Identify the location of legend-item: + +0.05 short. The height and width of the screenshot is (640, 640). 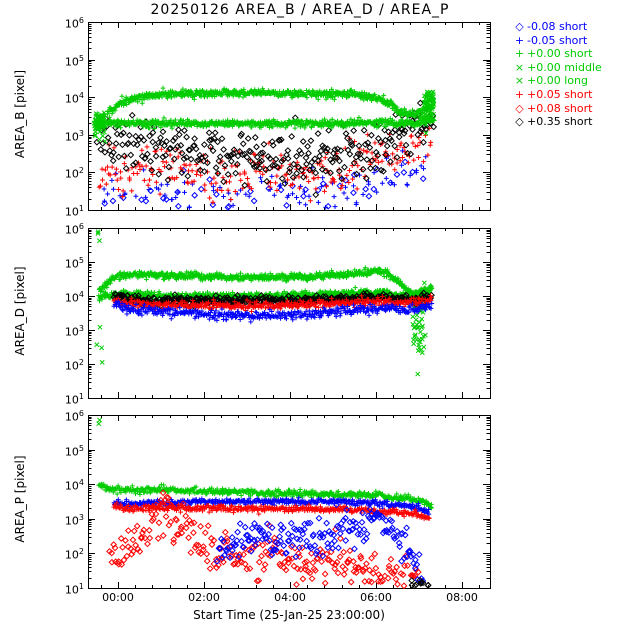
(557, 95).